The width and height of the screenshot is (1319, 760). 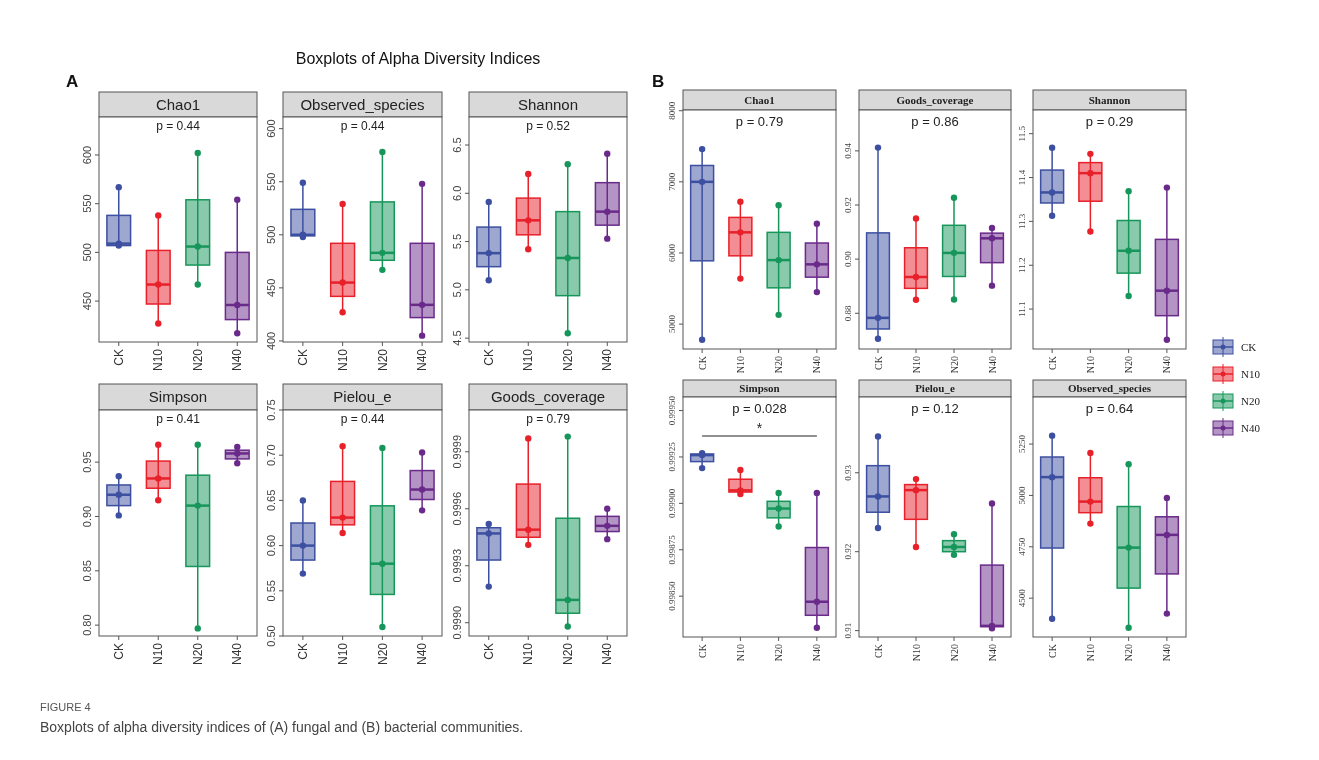 I want to click on y-tick-label: 0.70, so click(x=271, y=455).